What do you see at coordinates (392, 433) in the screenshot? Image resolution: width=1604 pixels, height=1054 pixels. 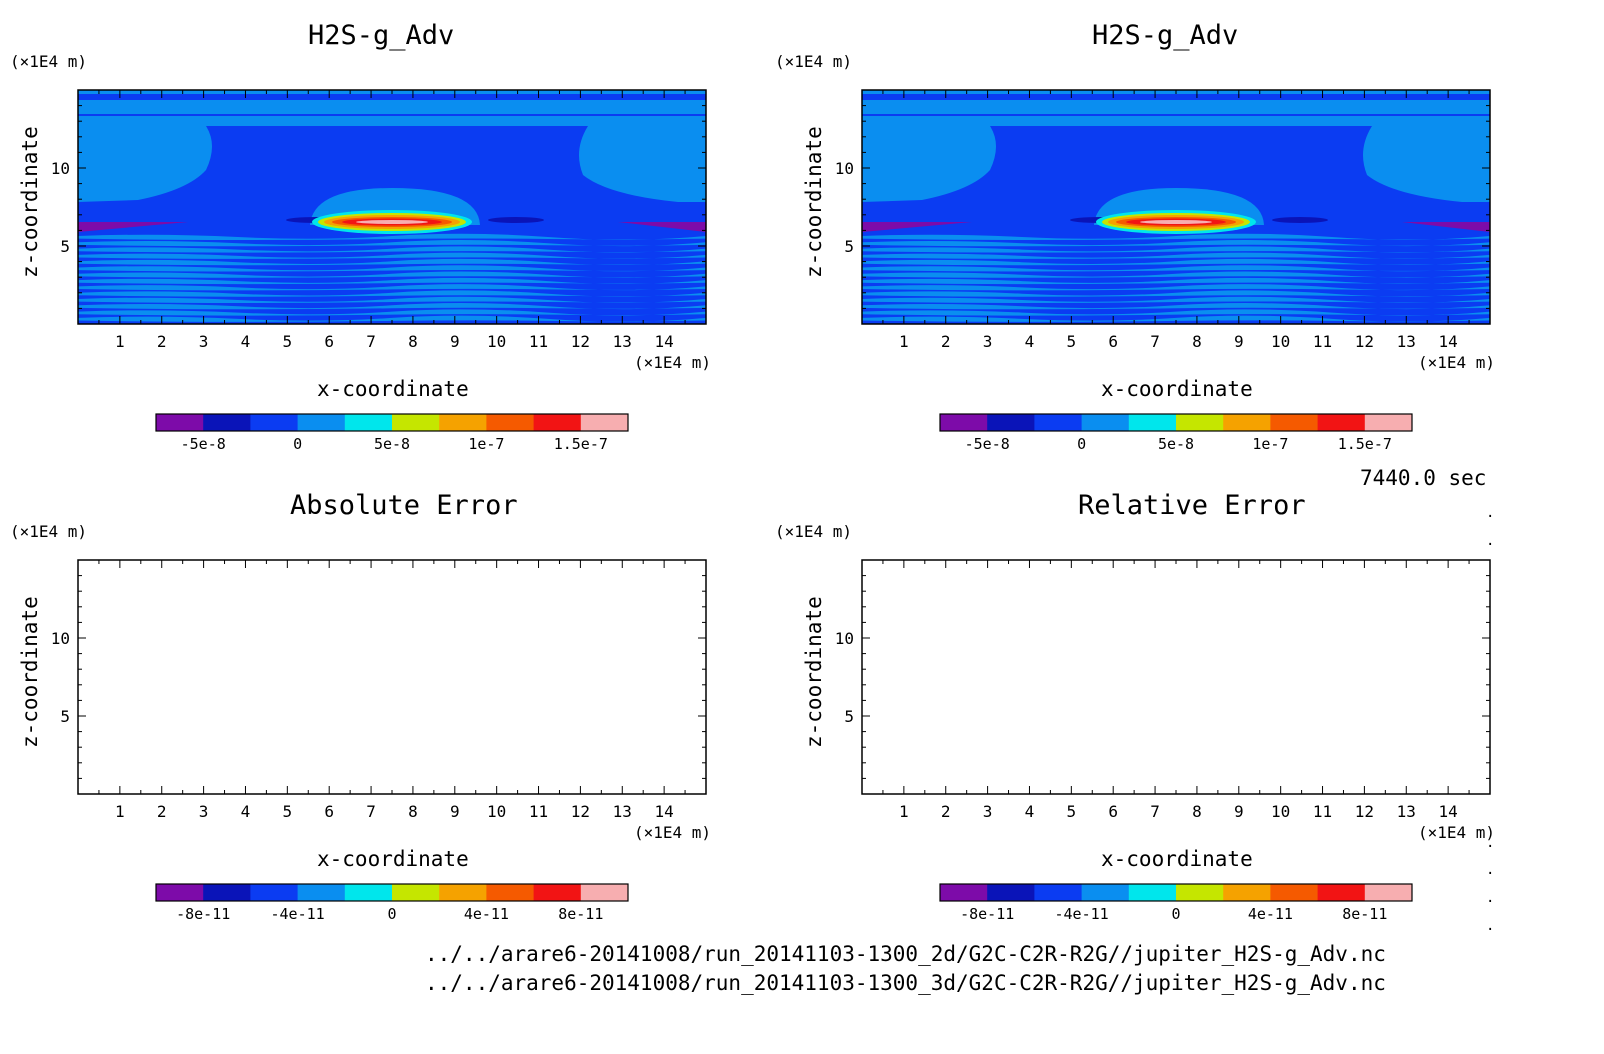 I see `colorbar: -5e-8 0 5e-8 1e-7 1.5e-7` at bounding box center [392, 433].